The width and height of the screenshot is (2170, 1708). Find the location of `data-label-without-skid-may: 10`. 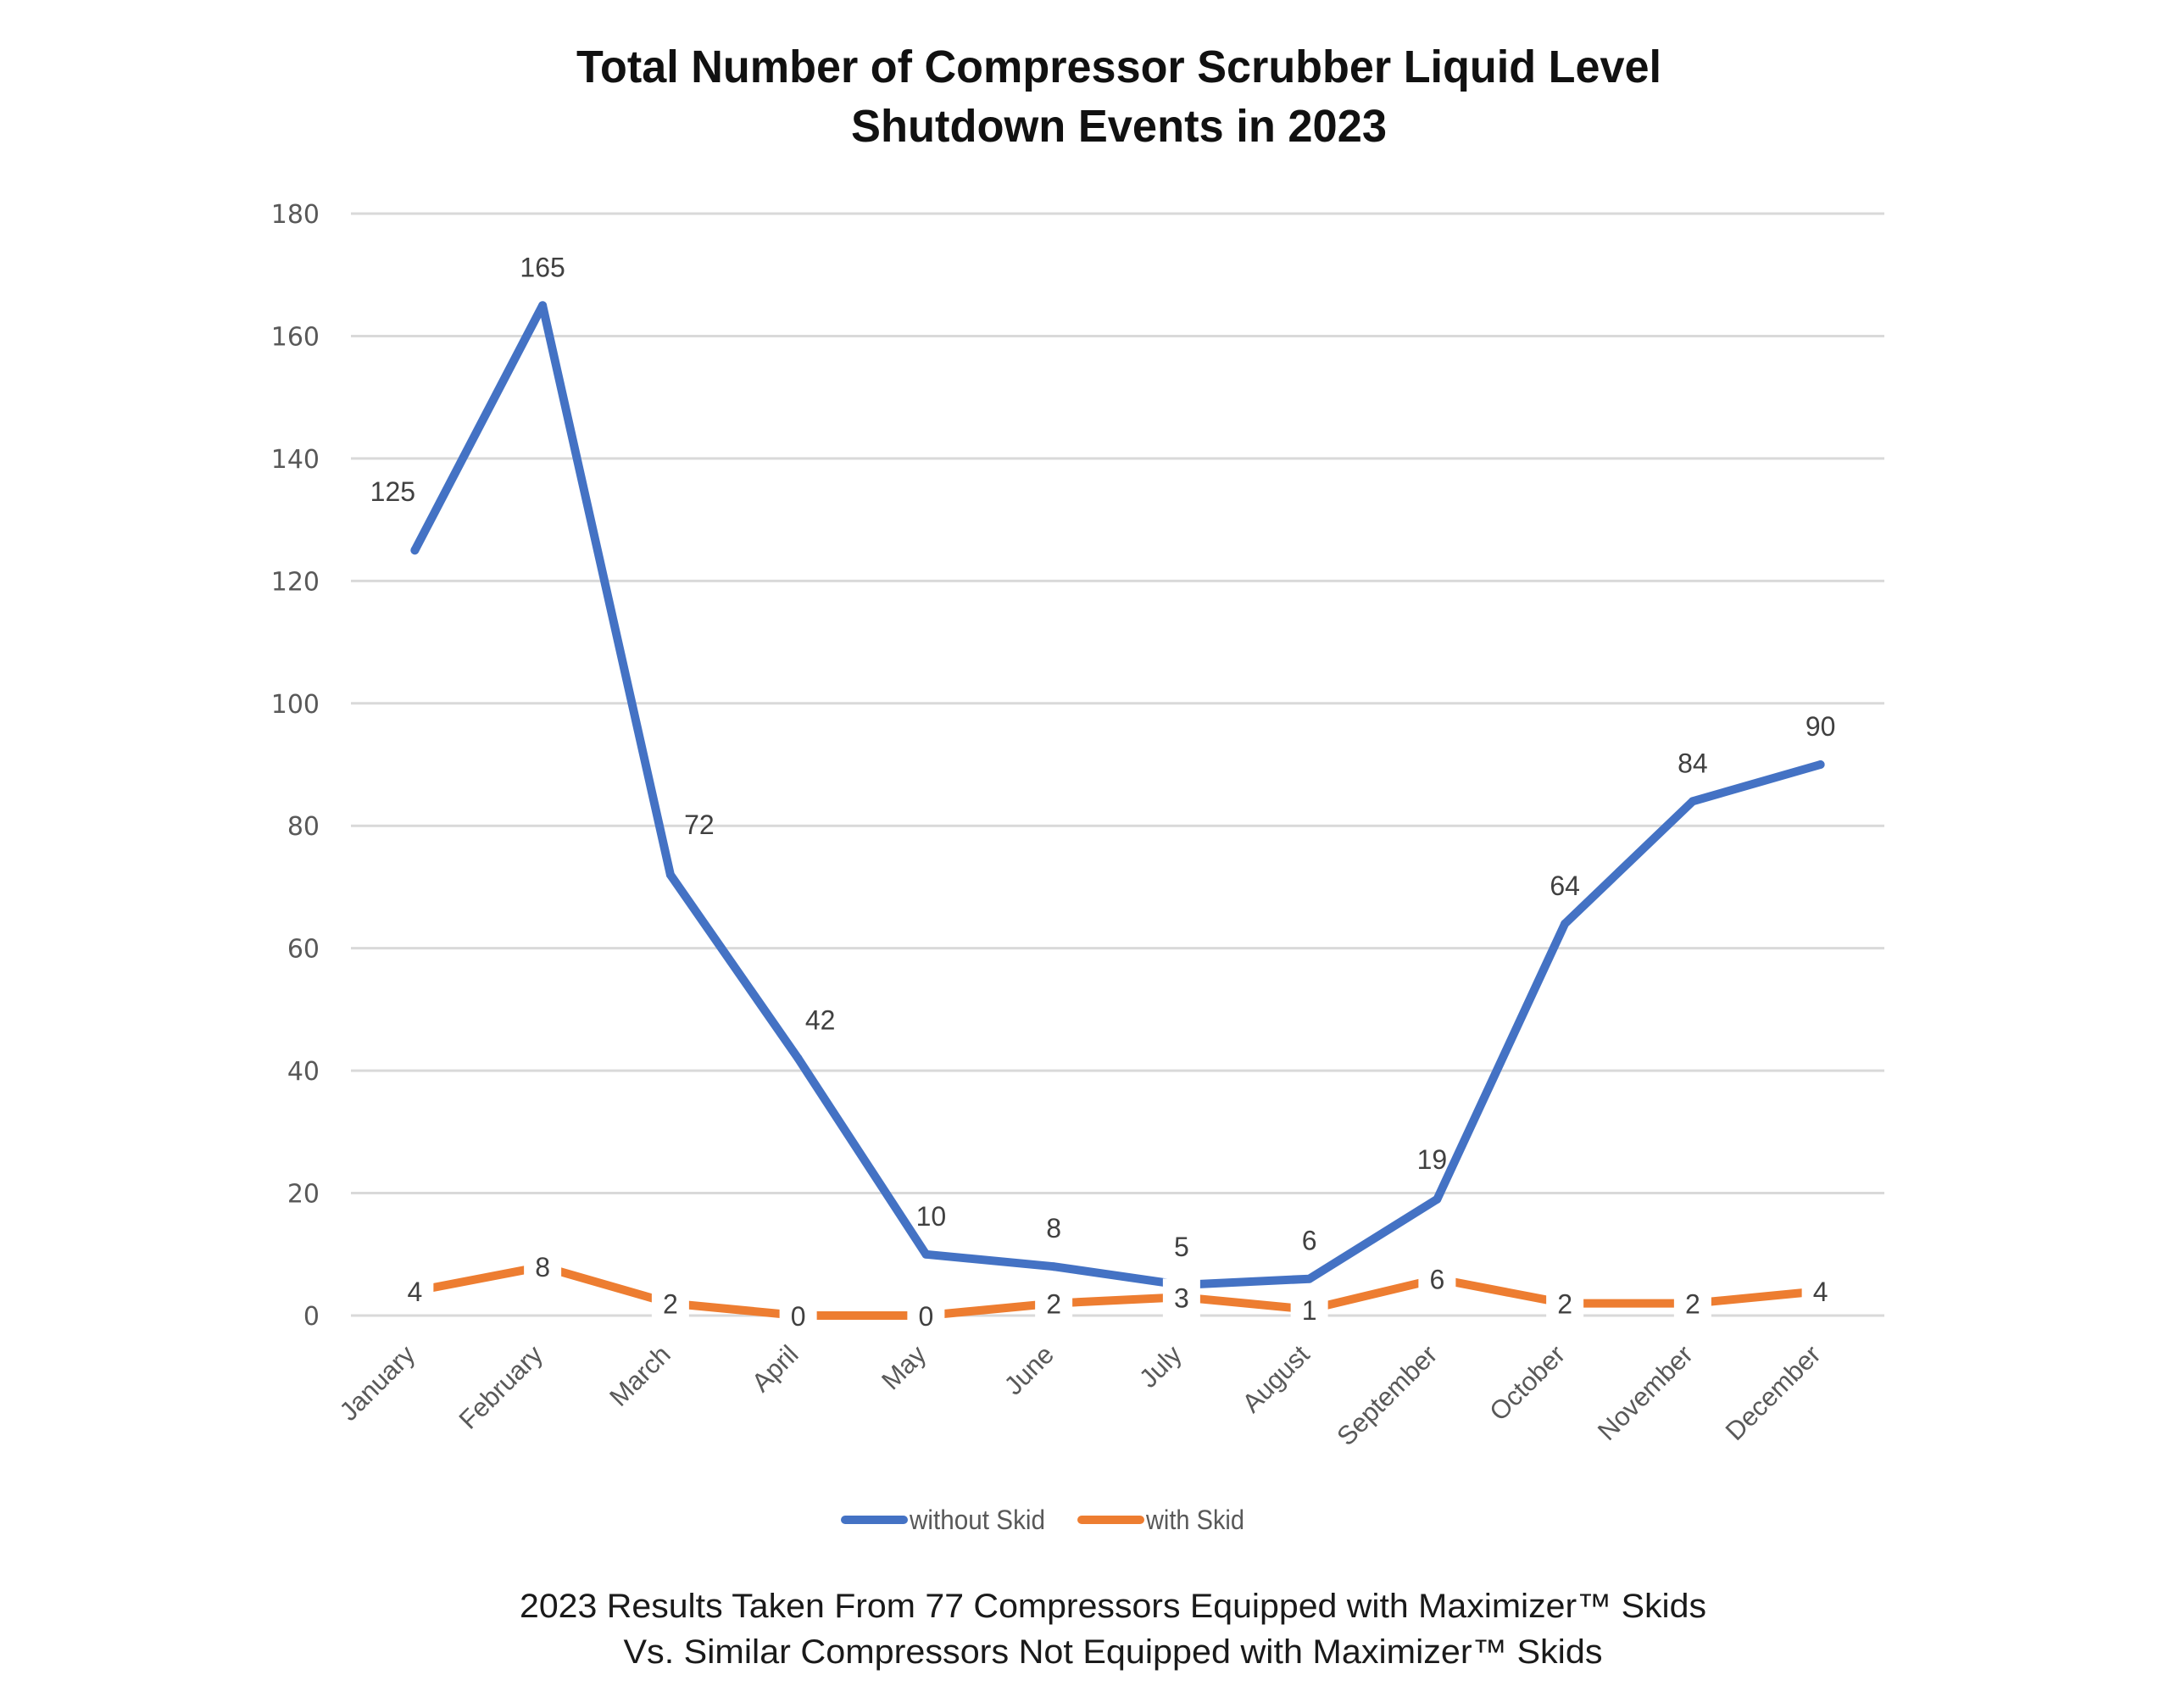

data-label-without-skid-may: 10 is located at coordinates (931, 1216).